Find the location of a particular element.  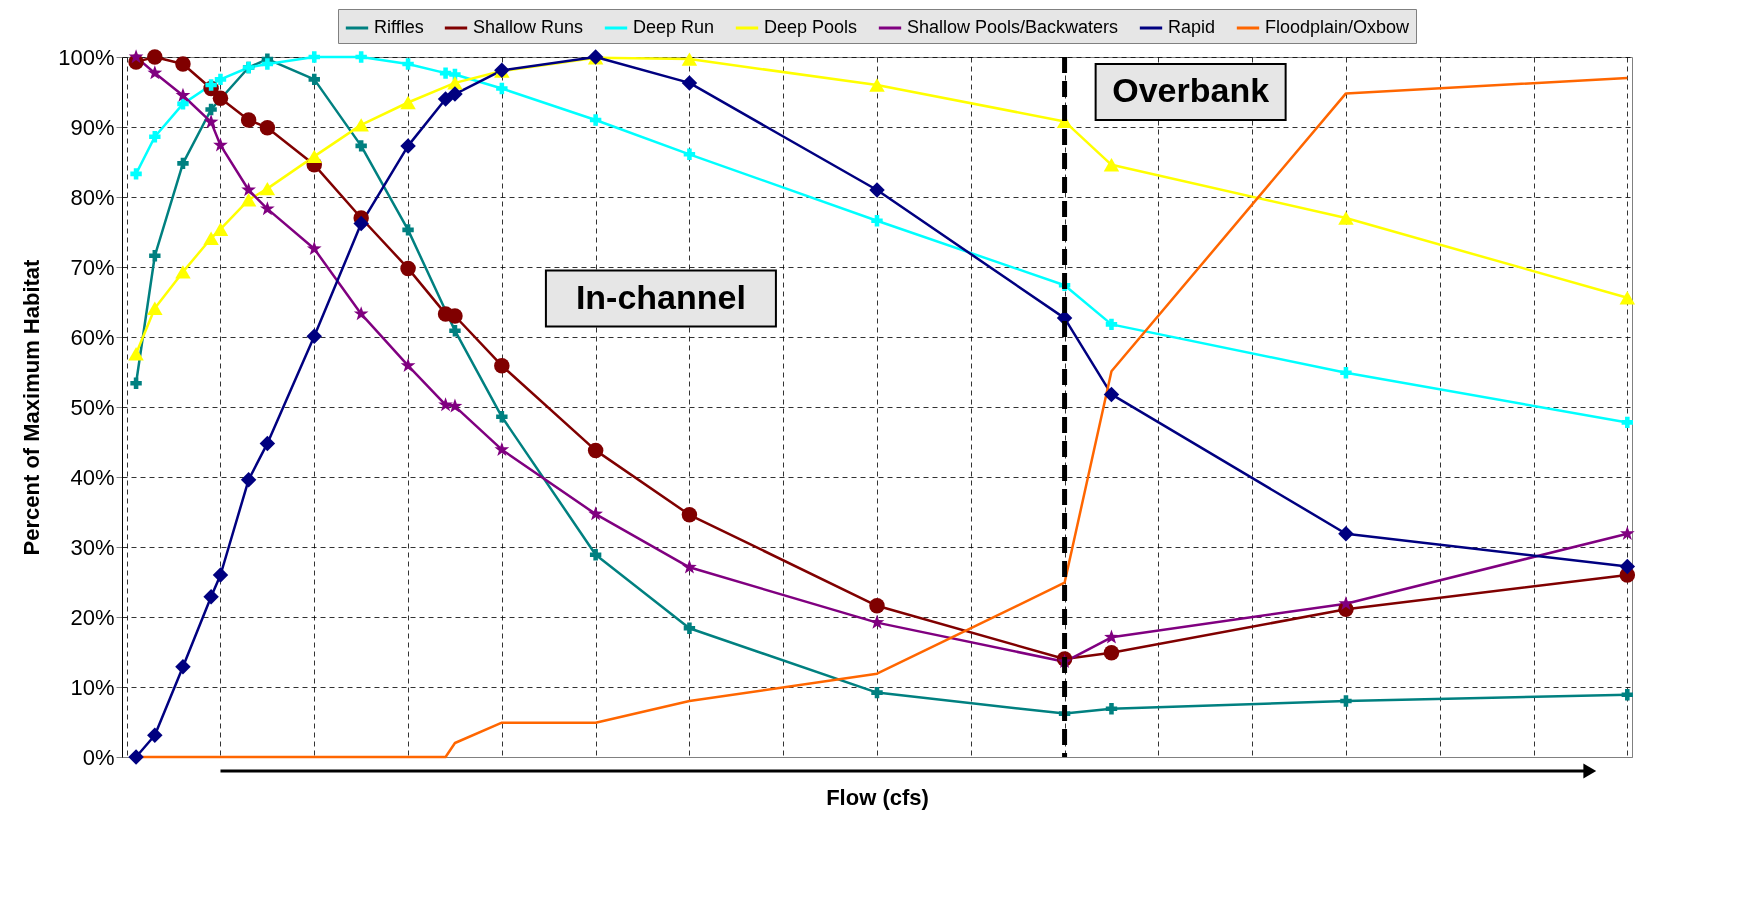

x-axis-title: Flow (cfs) is located at coordinates (877, 797).